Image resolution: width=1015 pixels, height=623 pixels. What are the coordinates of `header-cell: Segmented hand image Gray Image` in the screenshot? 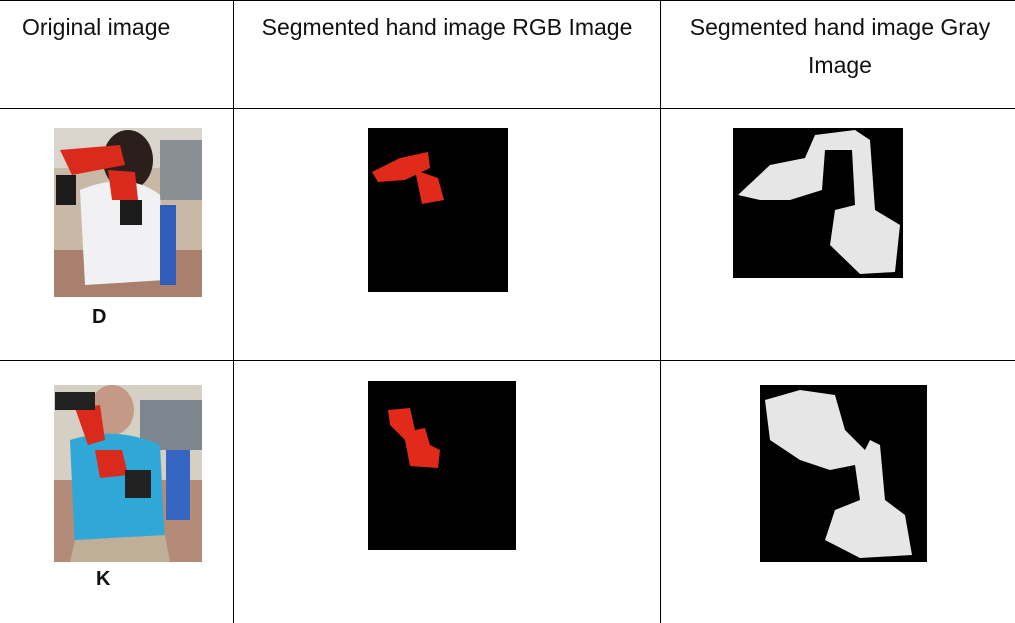 It's located at (840, 46).